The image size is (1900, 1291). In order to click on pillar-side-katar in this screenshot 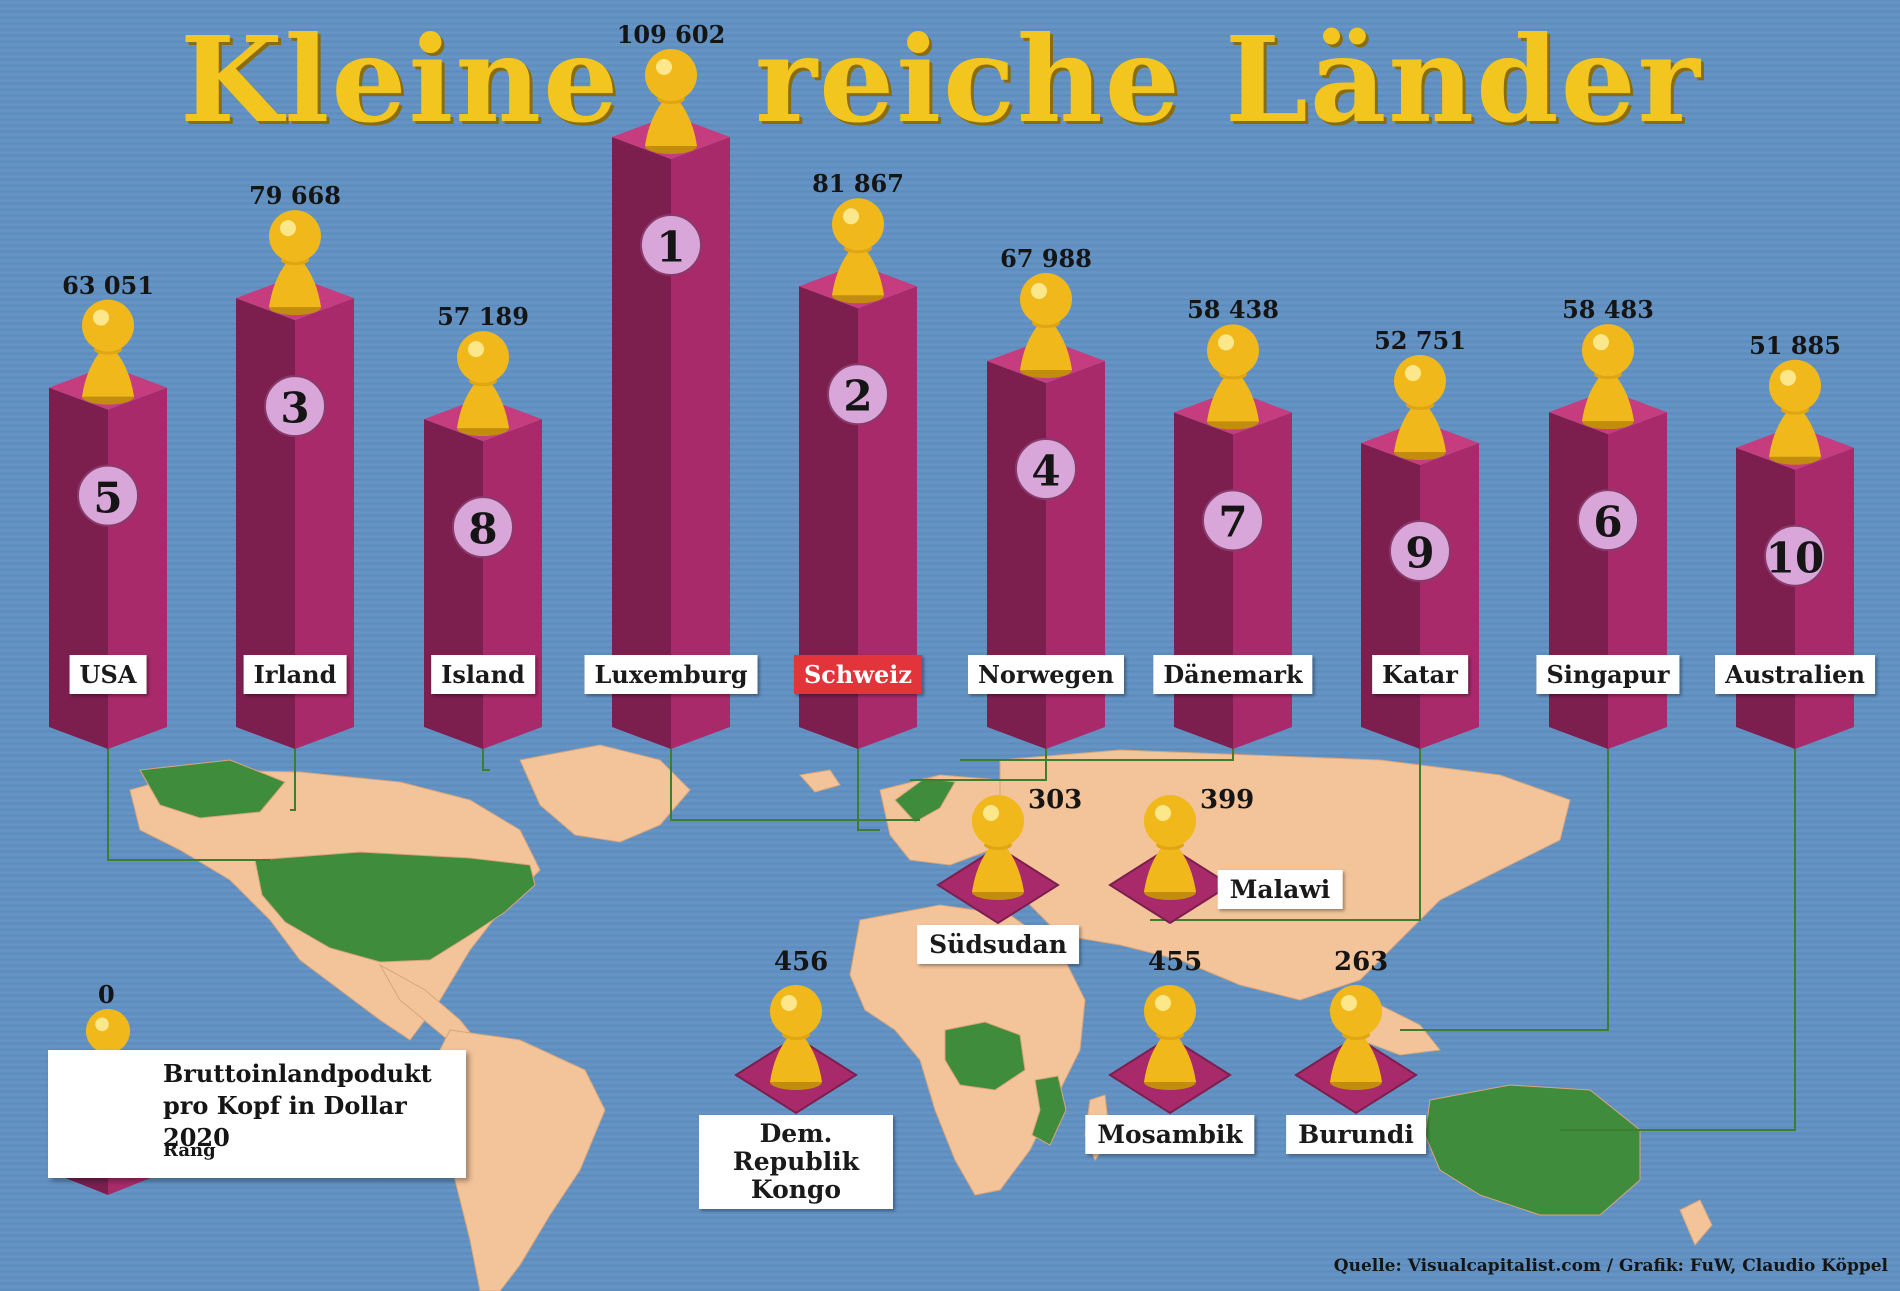, I will do `click(1390, 596)`.